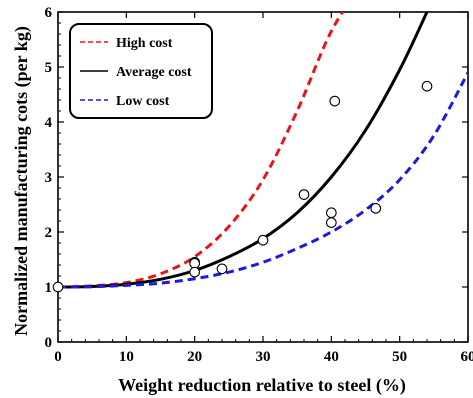  What do you see at coordinates (154, 72) in the screenshot?
I see `legend-label-average-cost: Average cost` at bounding box center [154, 72].